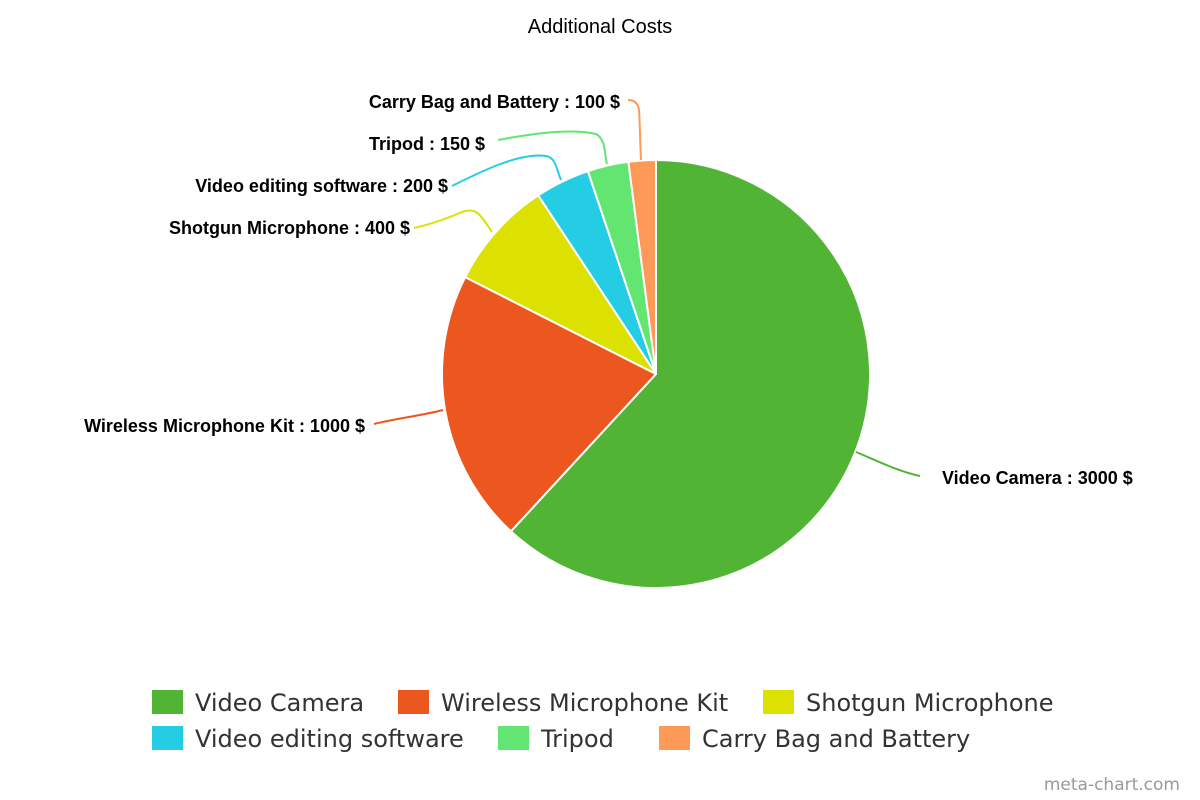  I want to click on legend-label: Video Camera, so click(279, 703).